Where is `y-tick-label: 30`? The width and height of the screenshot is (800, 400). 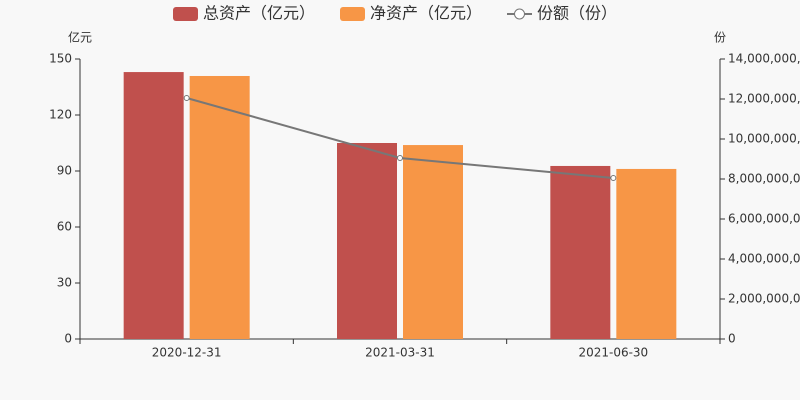
y-tick-label: 30 is located at coordinates (64, 283).